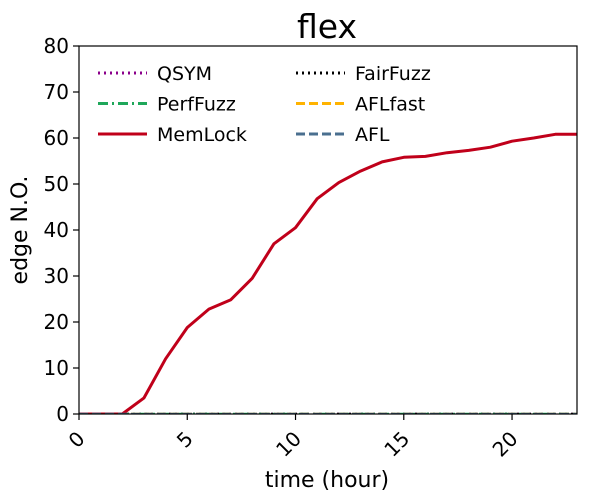  I want to click on x-tick-label: 10, so click(288, 444).